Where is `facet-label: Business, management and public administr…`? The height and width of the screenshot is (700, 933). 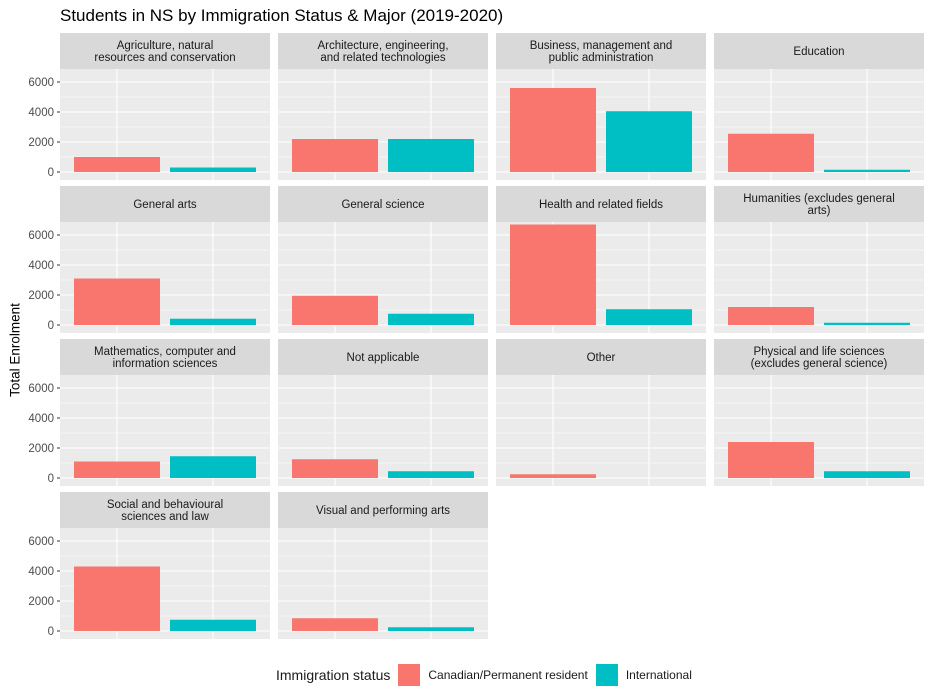
facet-label: Business, management and public administr… is located at coordinates (601, 52).